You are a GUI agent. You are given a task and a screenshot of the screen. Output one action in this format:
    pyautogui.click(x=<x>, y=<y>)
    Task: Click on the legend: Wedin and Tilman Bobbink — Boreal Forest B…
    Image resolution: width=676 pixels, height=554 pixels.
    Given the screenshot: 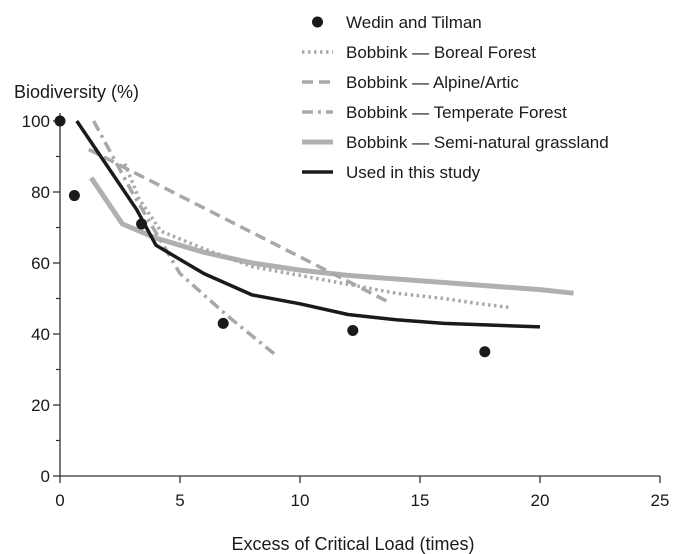 What is the action you would take?
    pyautogui.click(x=455, y=97)
    